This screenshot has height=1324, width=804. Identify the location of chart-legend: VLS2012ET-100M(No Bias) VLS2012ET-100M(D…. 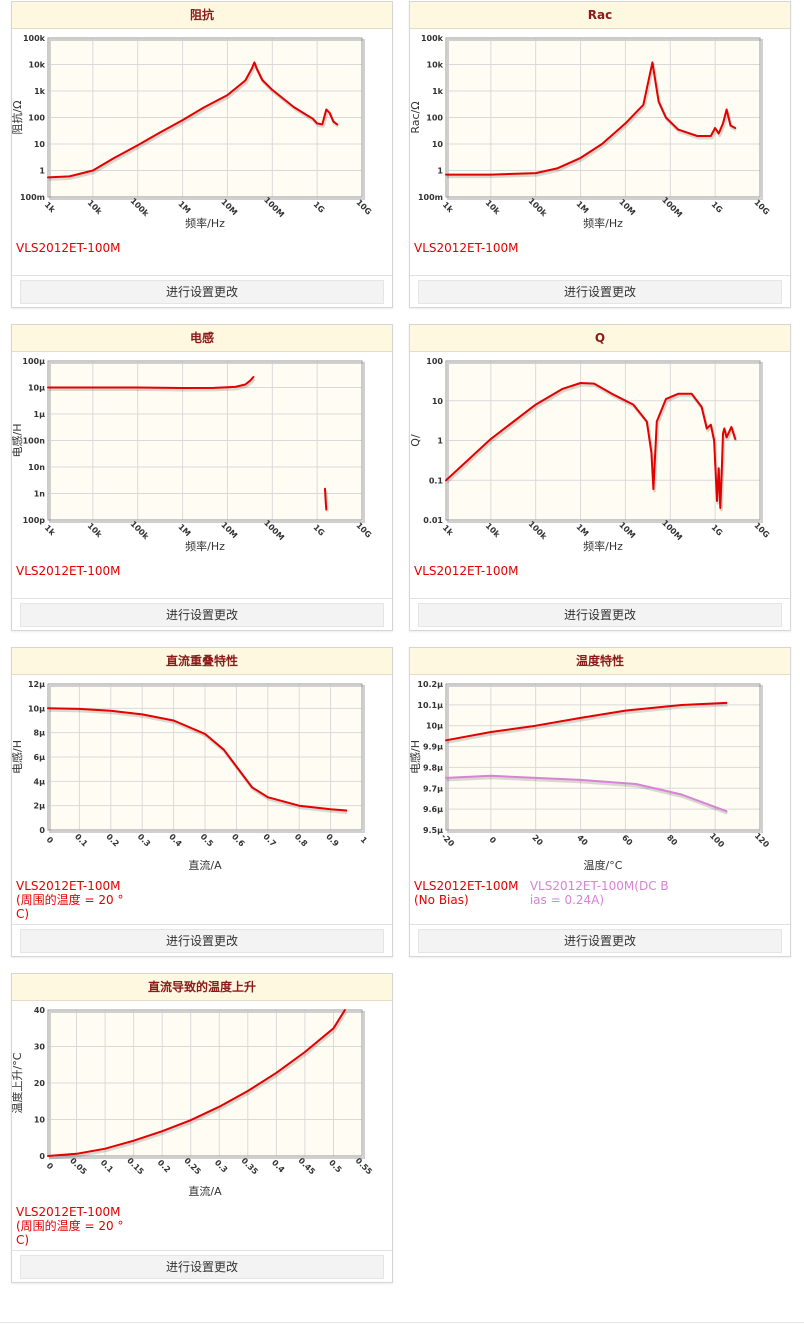
(542, 893).